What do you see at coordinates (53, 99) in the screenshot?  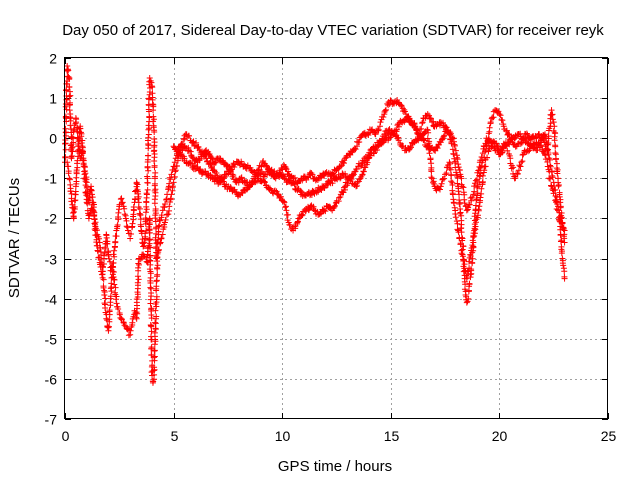 I see `y-tick-label: 1` at bounding box center [53, 99].